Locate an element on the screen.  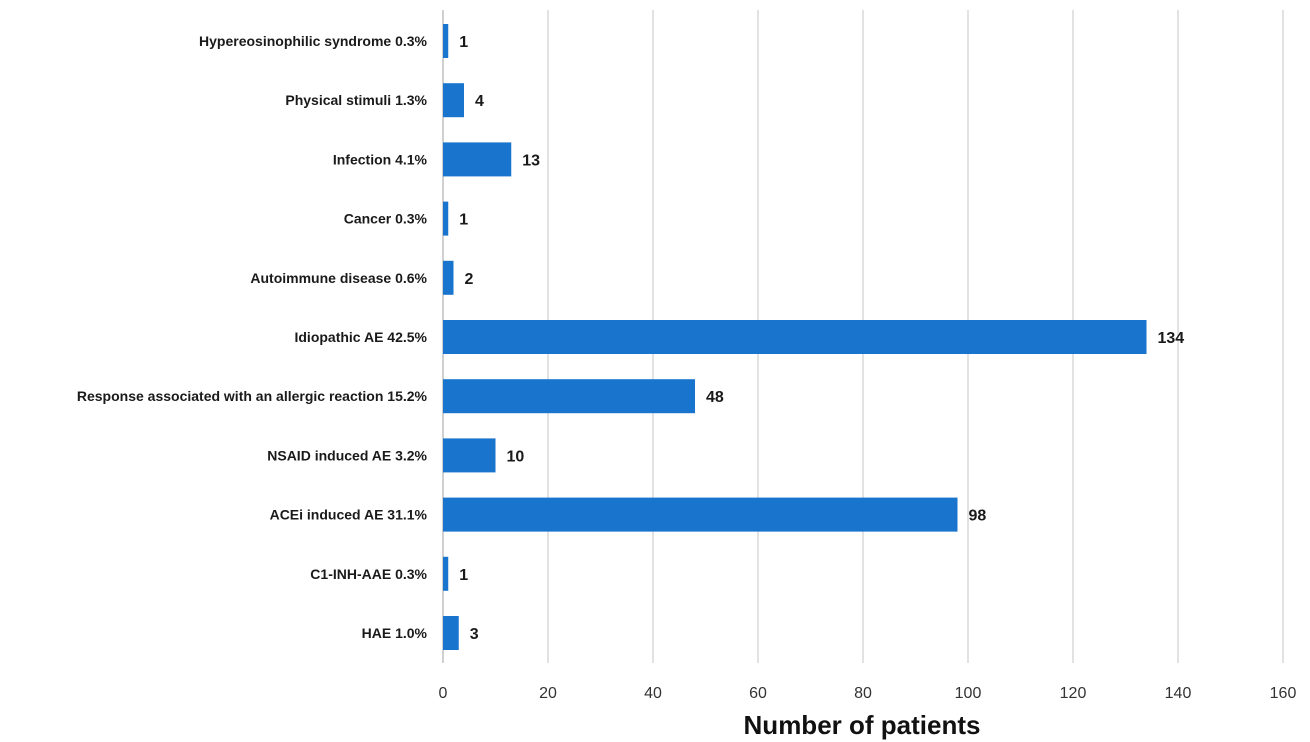
category-label: C1-INH-AAE 0.3% is located at coordinates (368, 574).